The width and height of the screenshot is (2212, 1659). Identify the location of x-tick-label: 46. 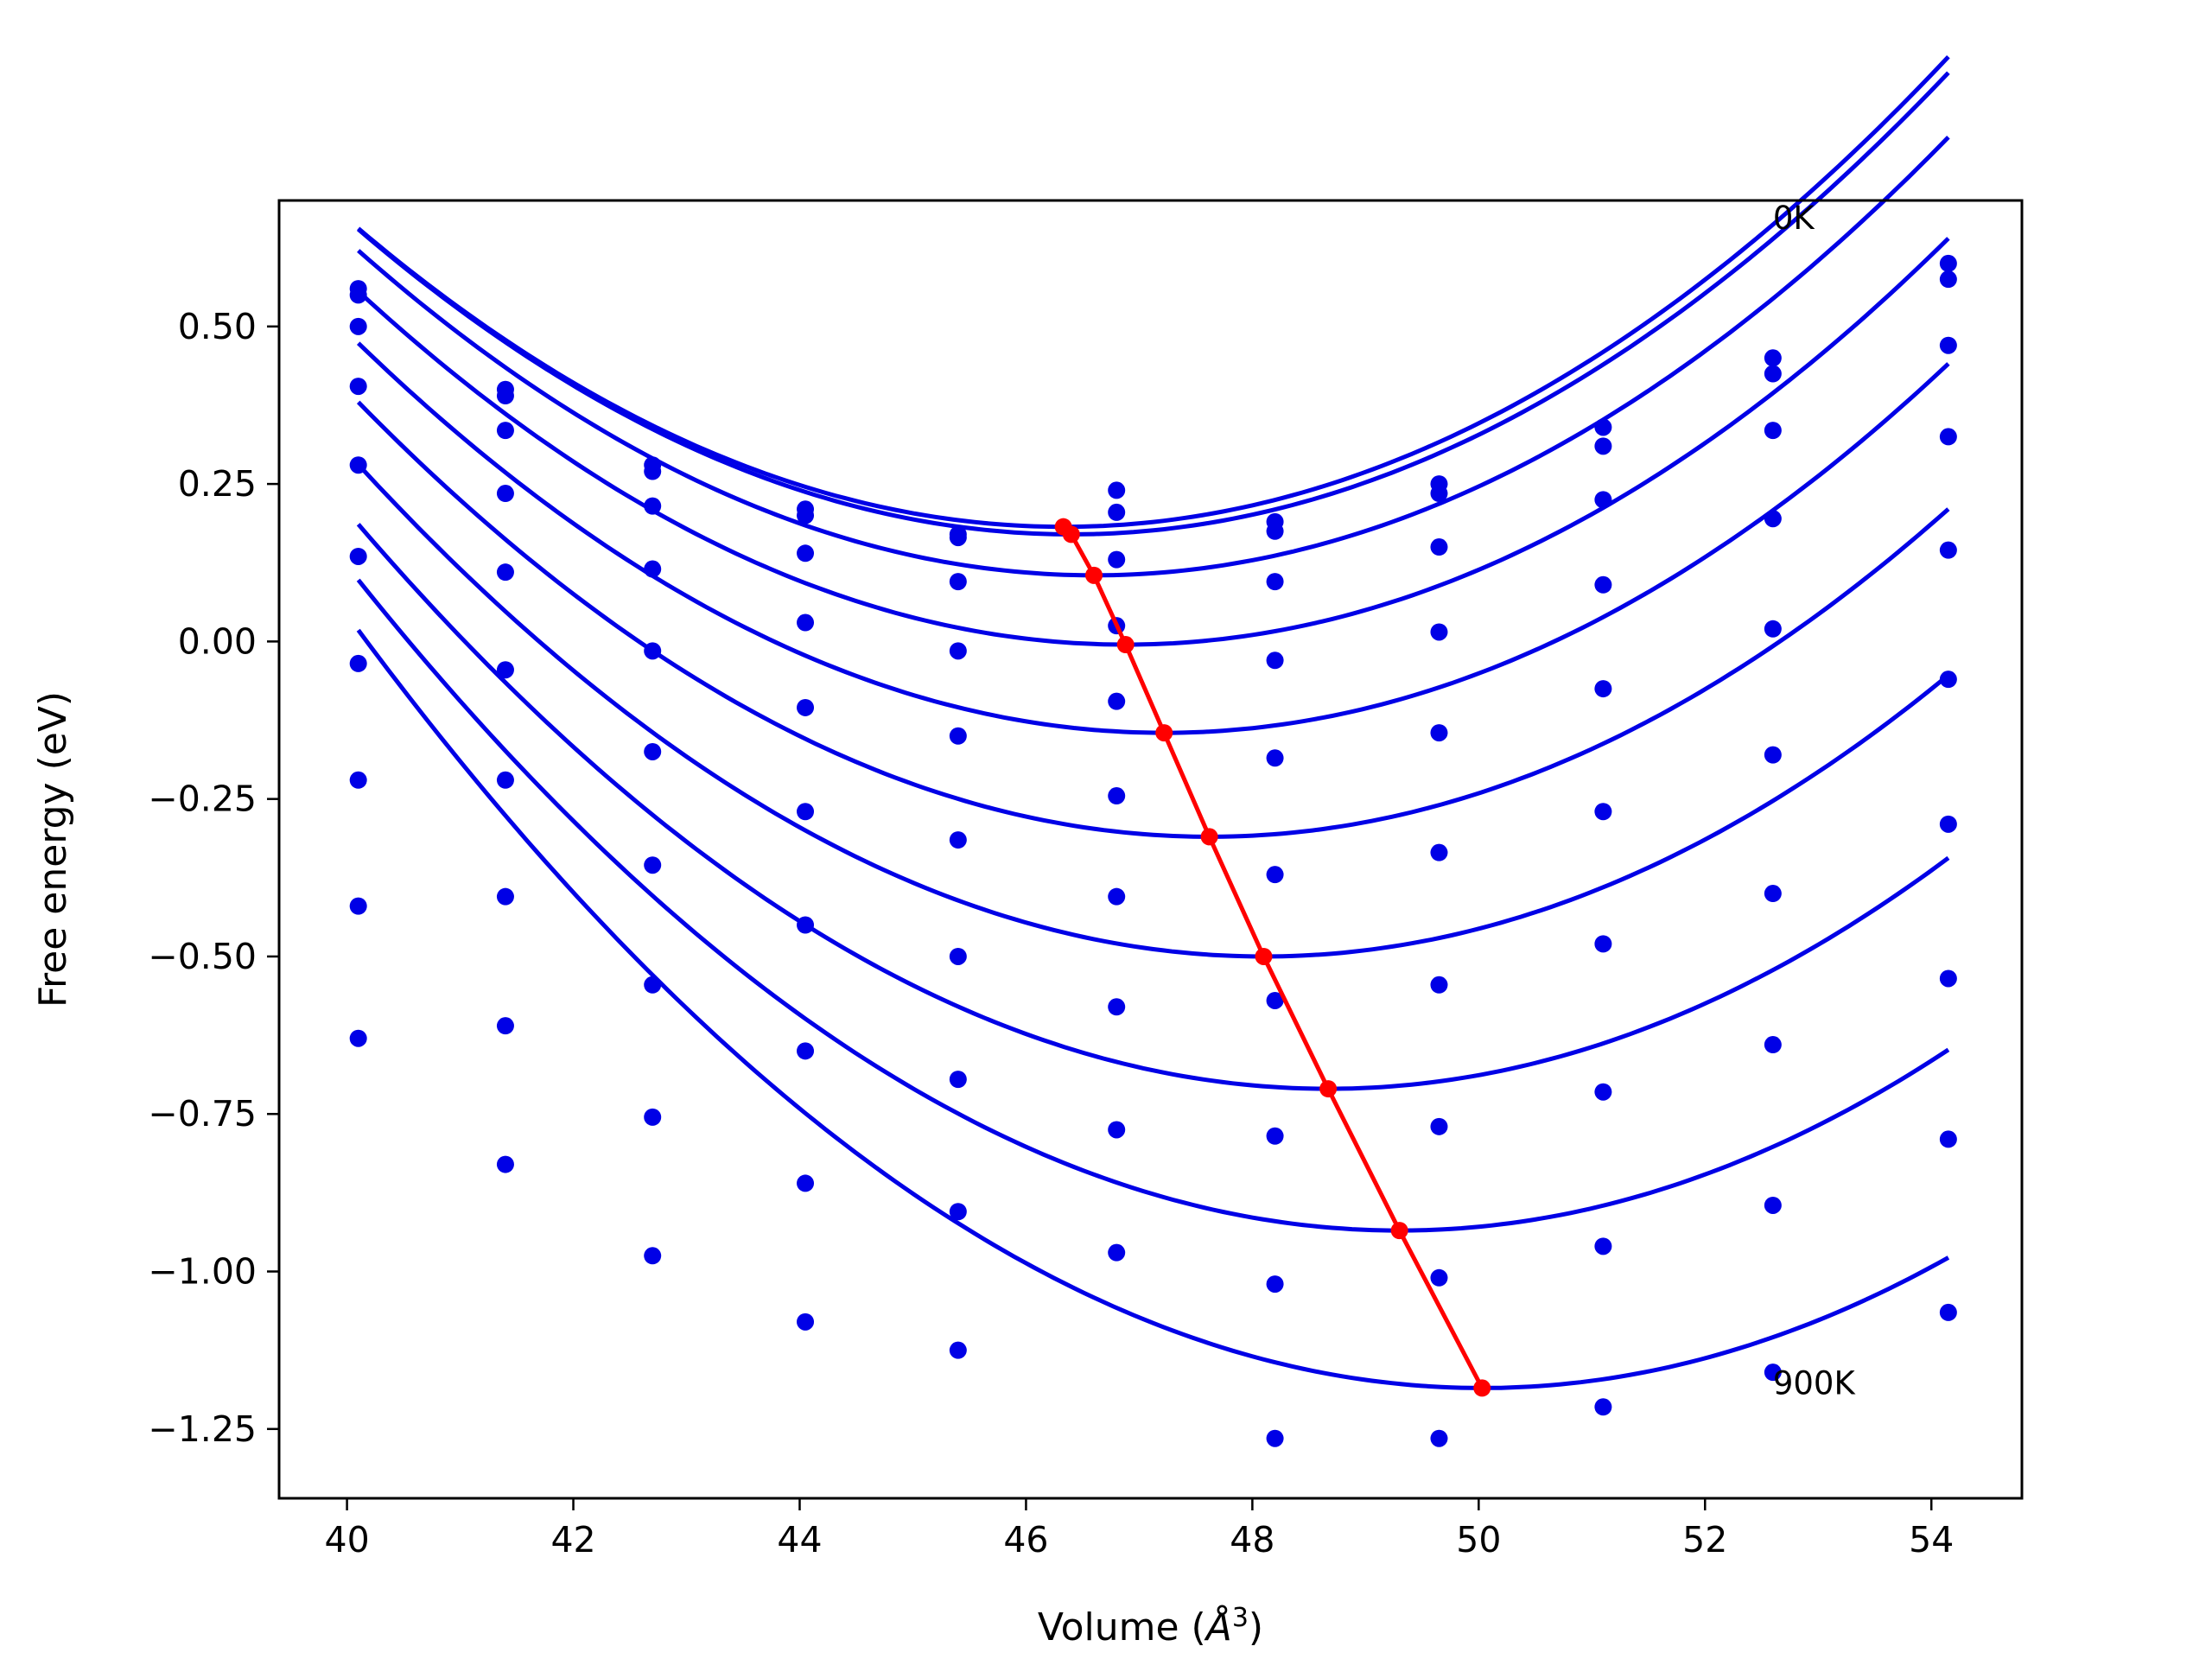
(1025, 1539).